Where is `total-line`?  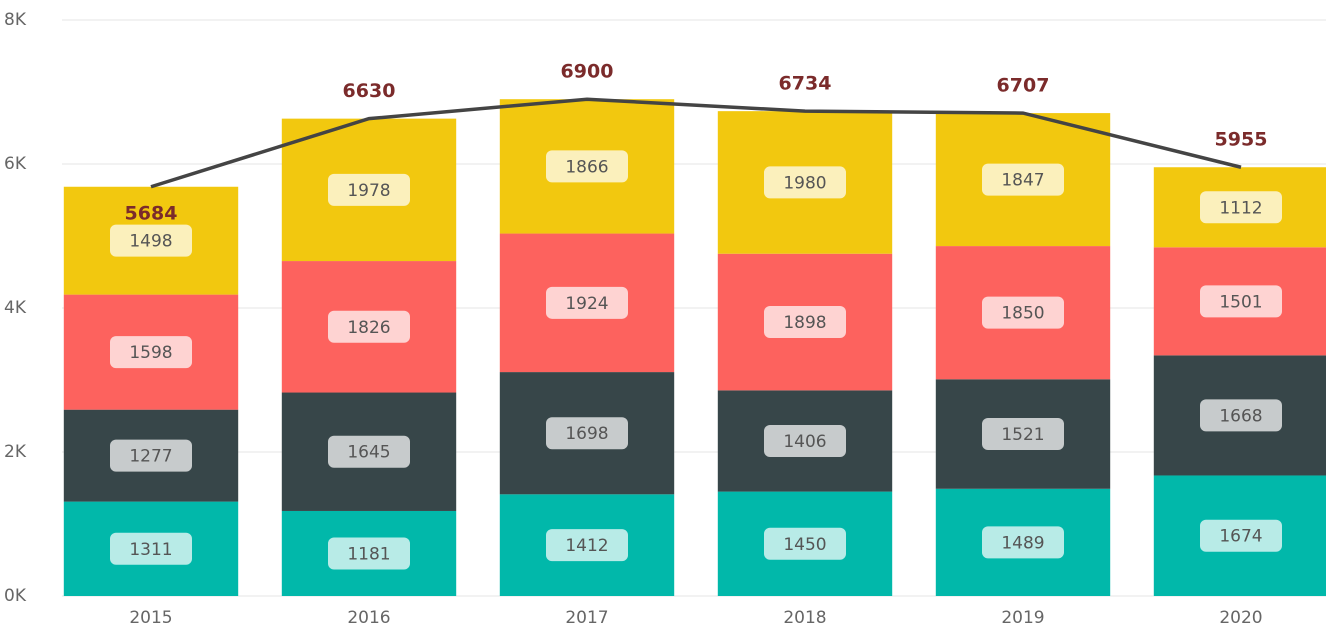
total-line is located at coordinates (696, 143).